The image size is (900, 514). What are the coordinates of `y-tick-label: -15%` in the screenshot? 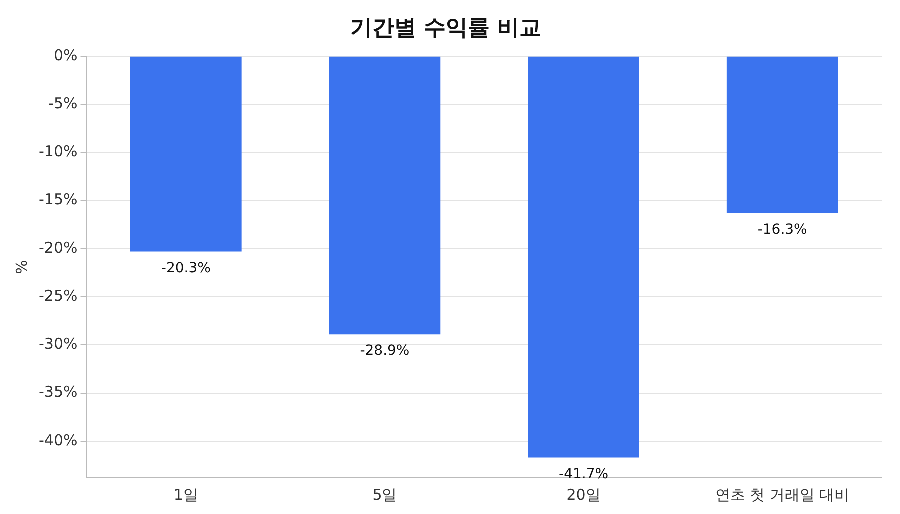 It's located at (58, 199).